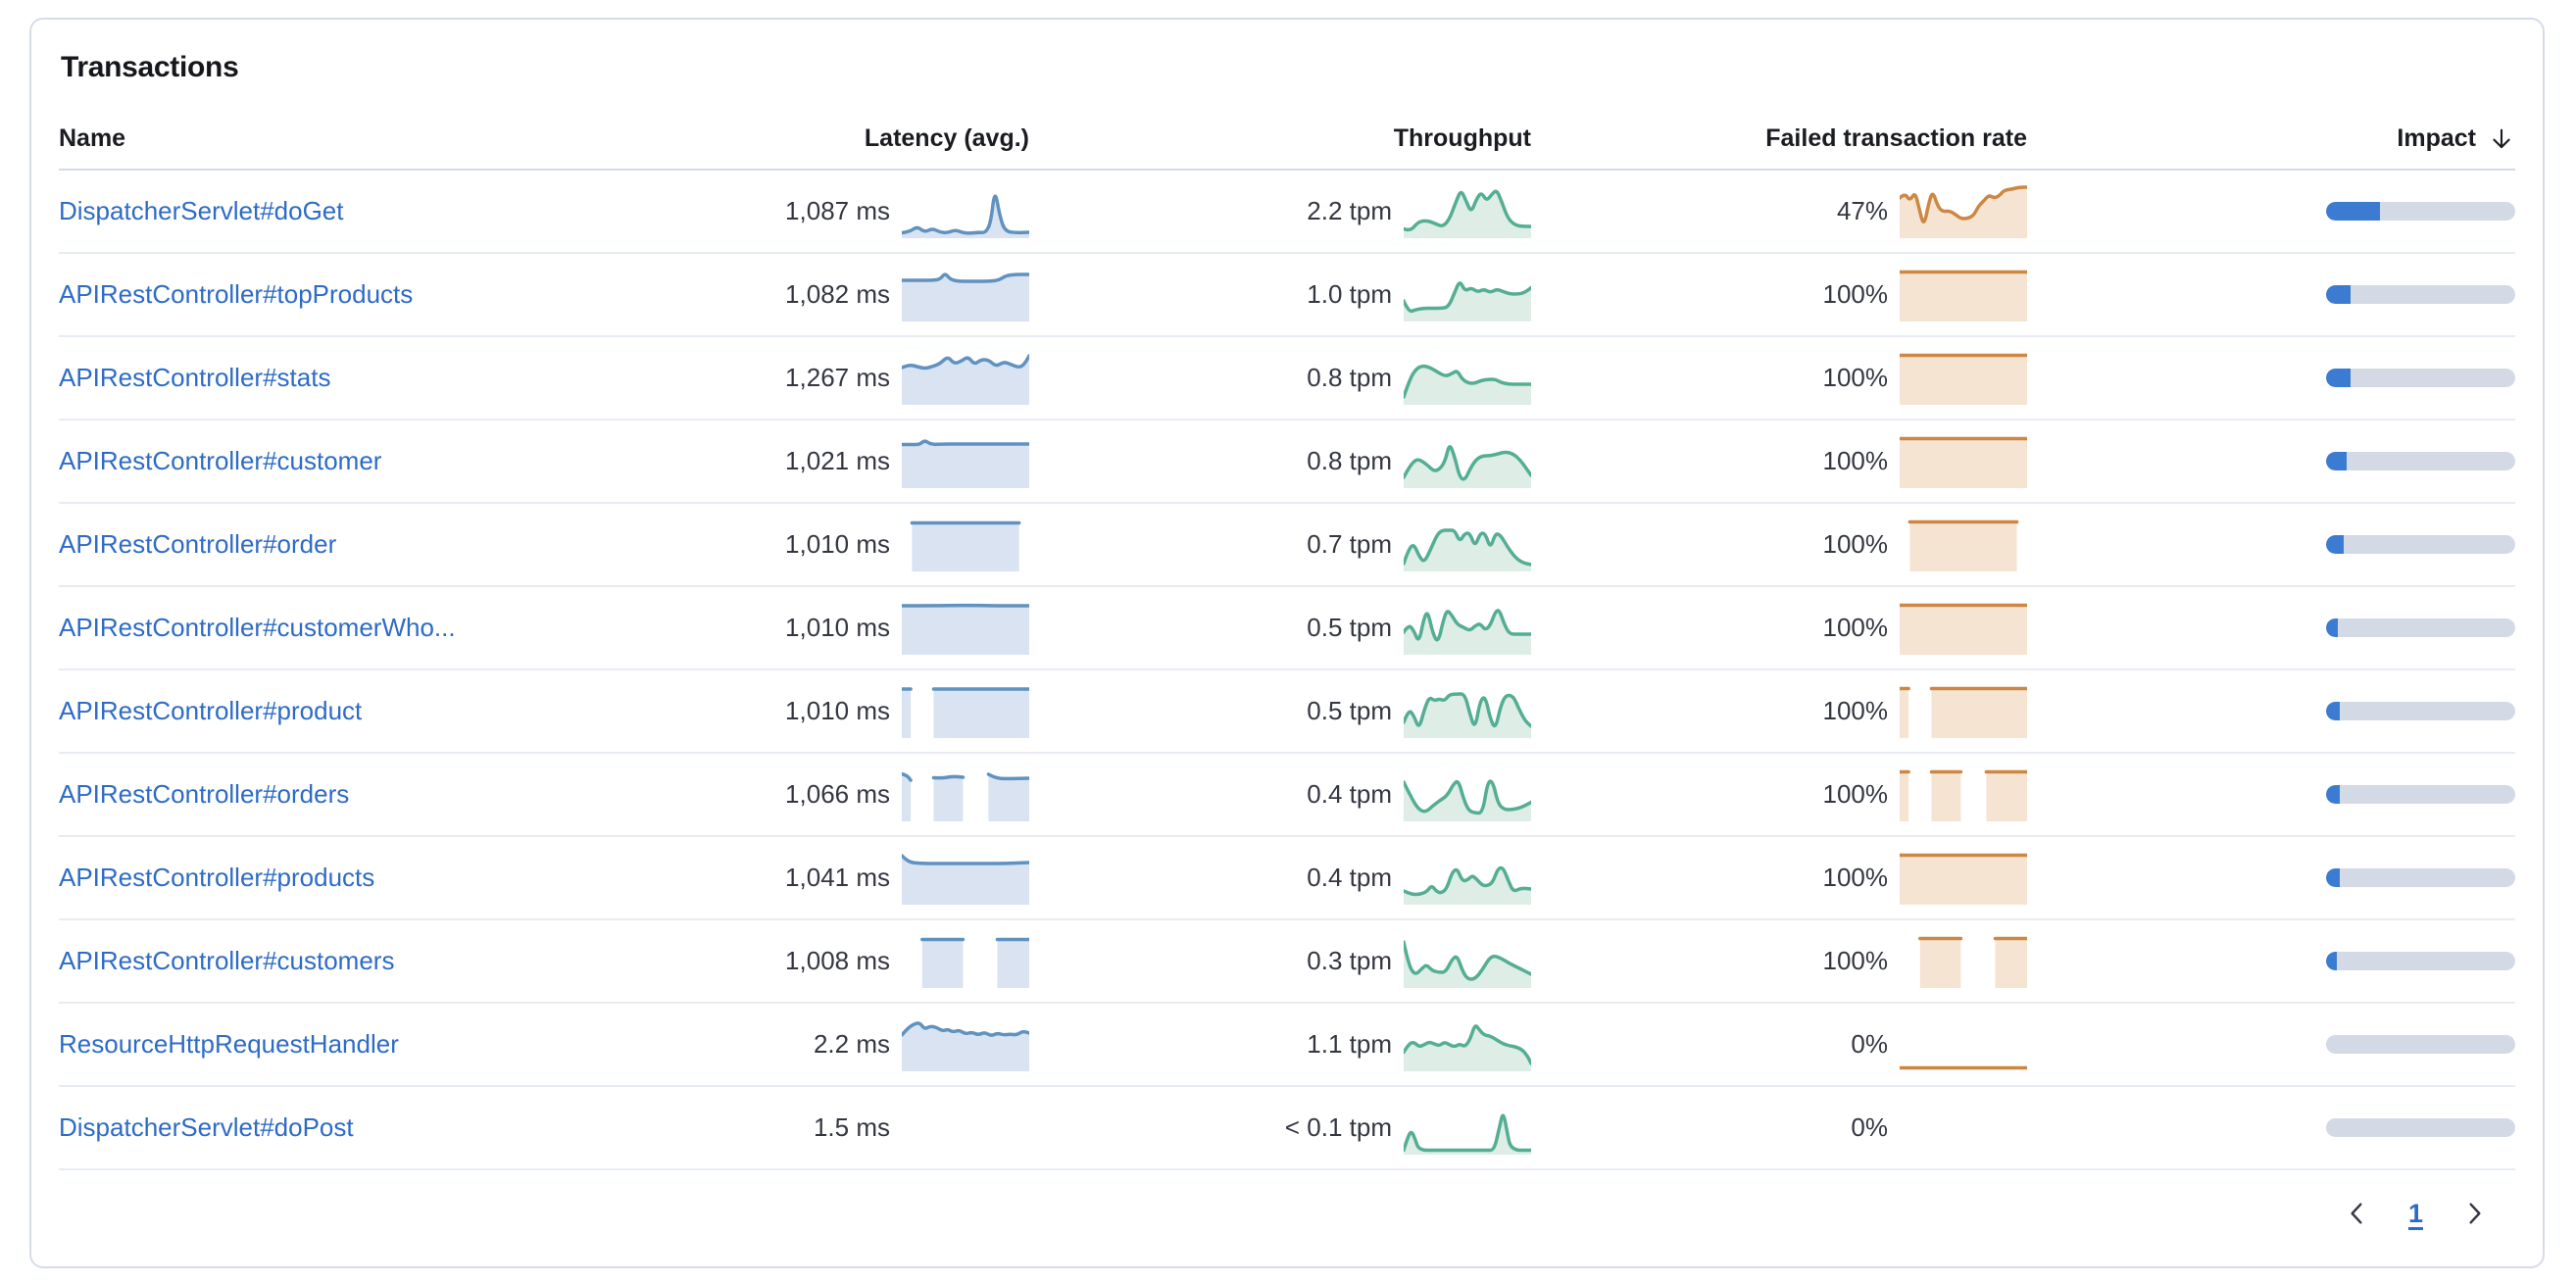  I want to click on transaction-link: ResourceHttpRequestHandler, so click(229, 1044).